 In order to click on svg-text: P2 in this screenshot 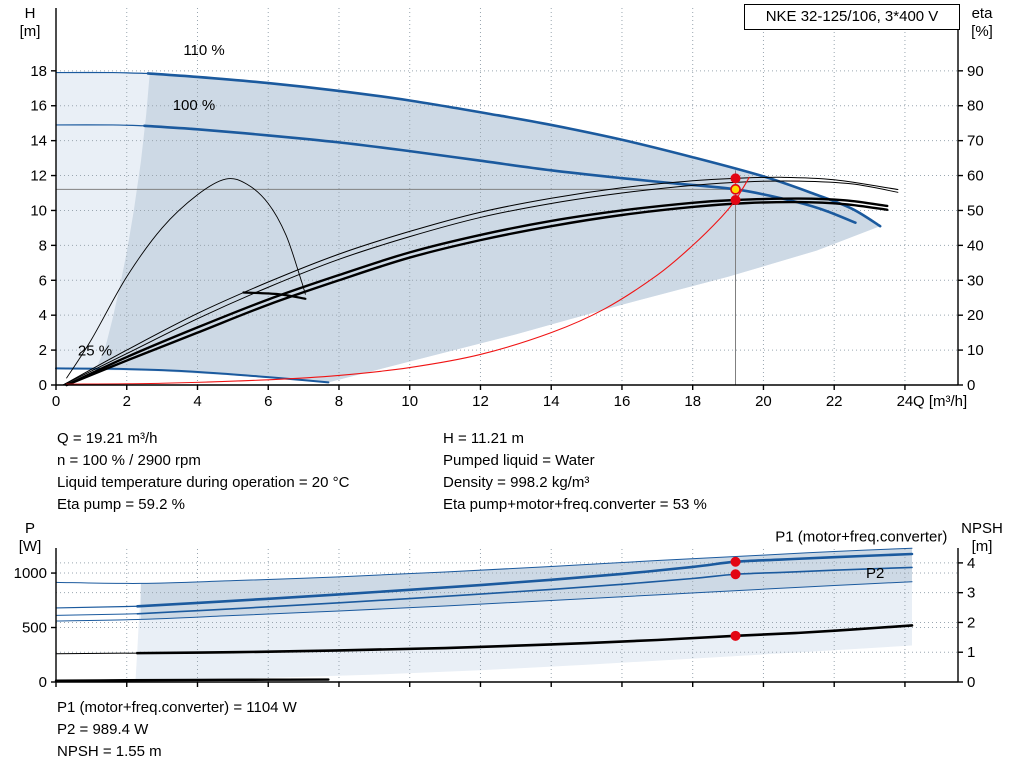, I will do `click(875, 573)`.